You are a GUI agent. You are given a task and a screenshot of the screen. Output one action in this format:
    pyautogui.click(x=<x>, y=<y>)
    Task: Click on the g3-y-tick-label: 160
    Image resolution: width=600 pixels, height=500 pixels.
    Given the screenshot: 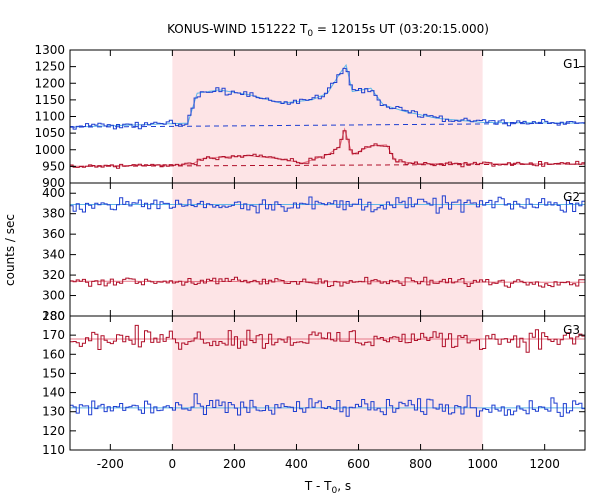 What is the action you would take?
    pyautogui.click(x=53, y=354)
    